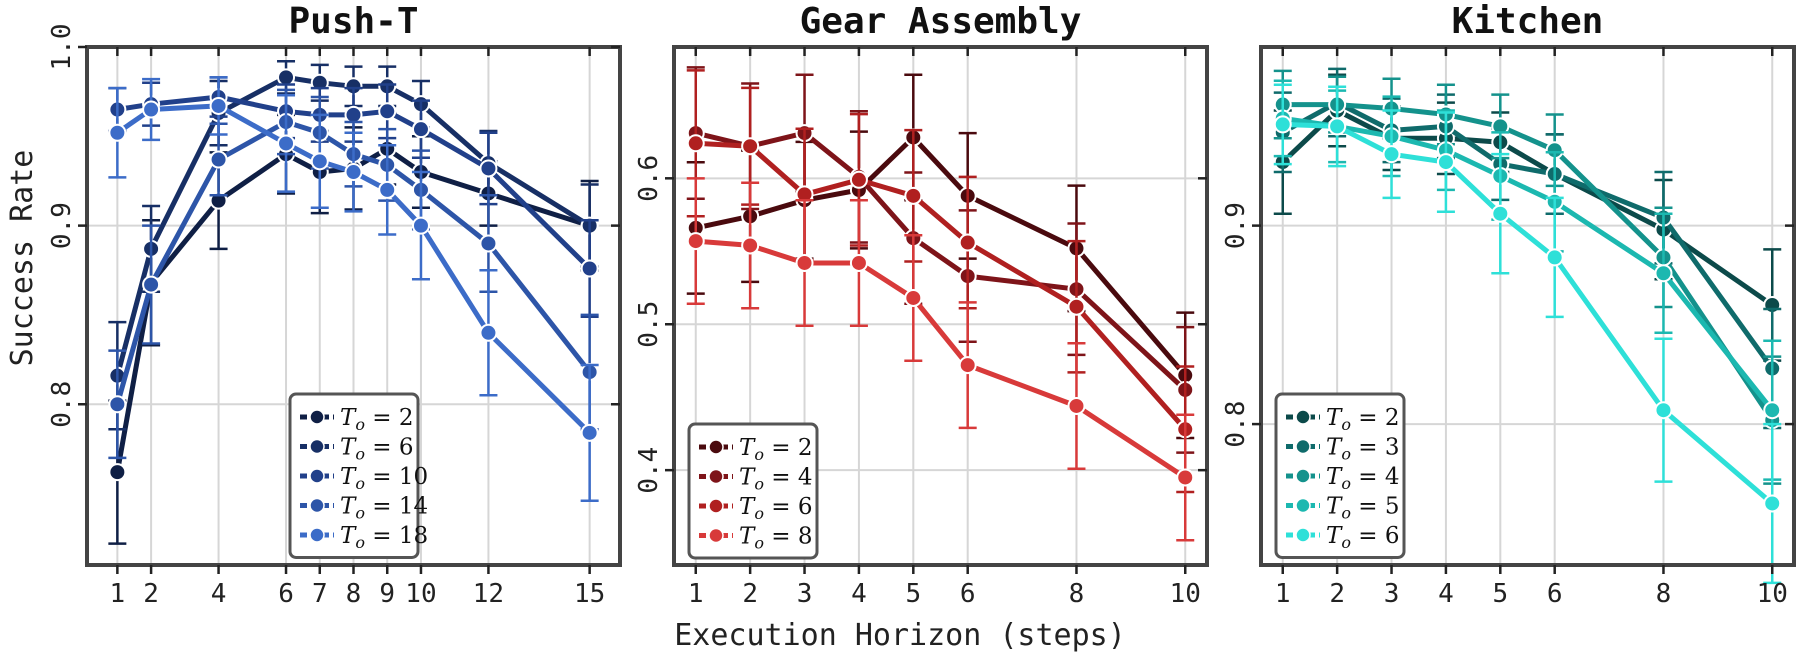 This screenshot has width=1800, height=660. I want to click on legend-label: To = 14, so click(384, 508).